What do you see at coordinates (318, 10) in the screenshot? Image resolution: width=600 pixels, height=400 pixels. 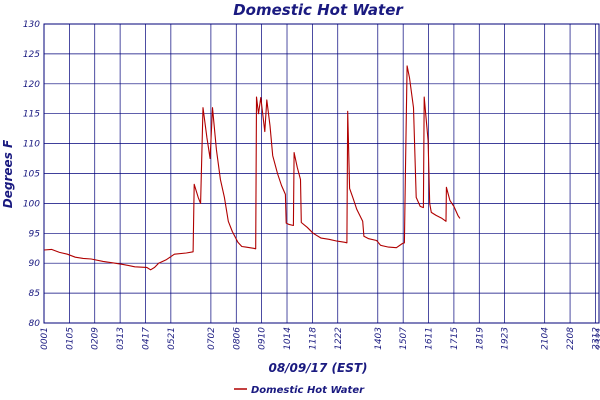 I see `chart-title: Domestic Hot Water` at bounding box center [318, 10].